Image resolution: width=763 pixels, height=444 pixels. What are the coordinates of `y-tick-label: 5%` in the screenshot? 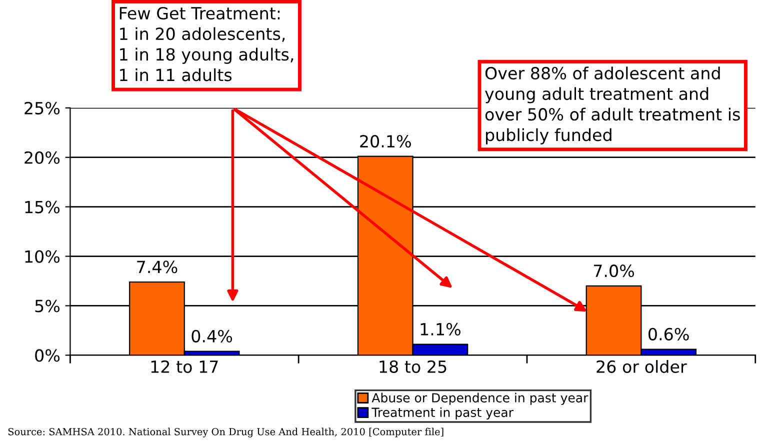 It's located at (47, 306).